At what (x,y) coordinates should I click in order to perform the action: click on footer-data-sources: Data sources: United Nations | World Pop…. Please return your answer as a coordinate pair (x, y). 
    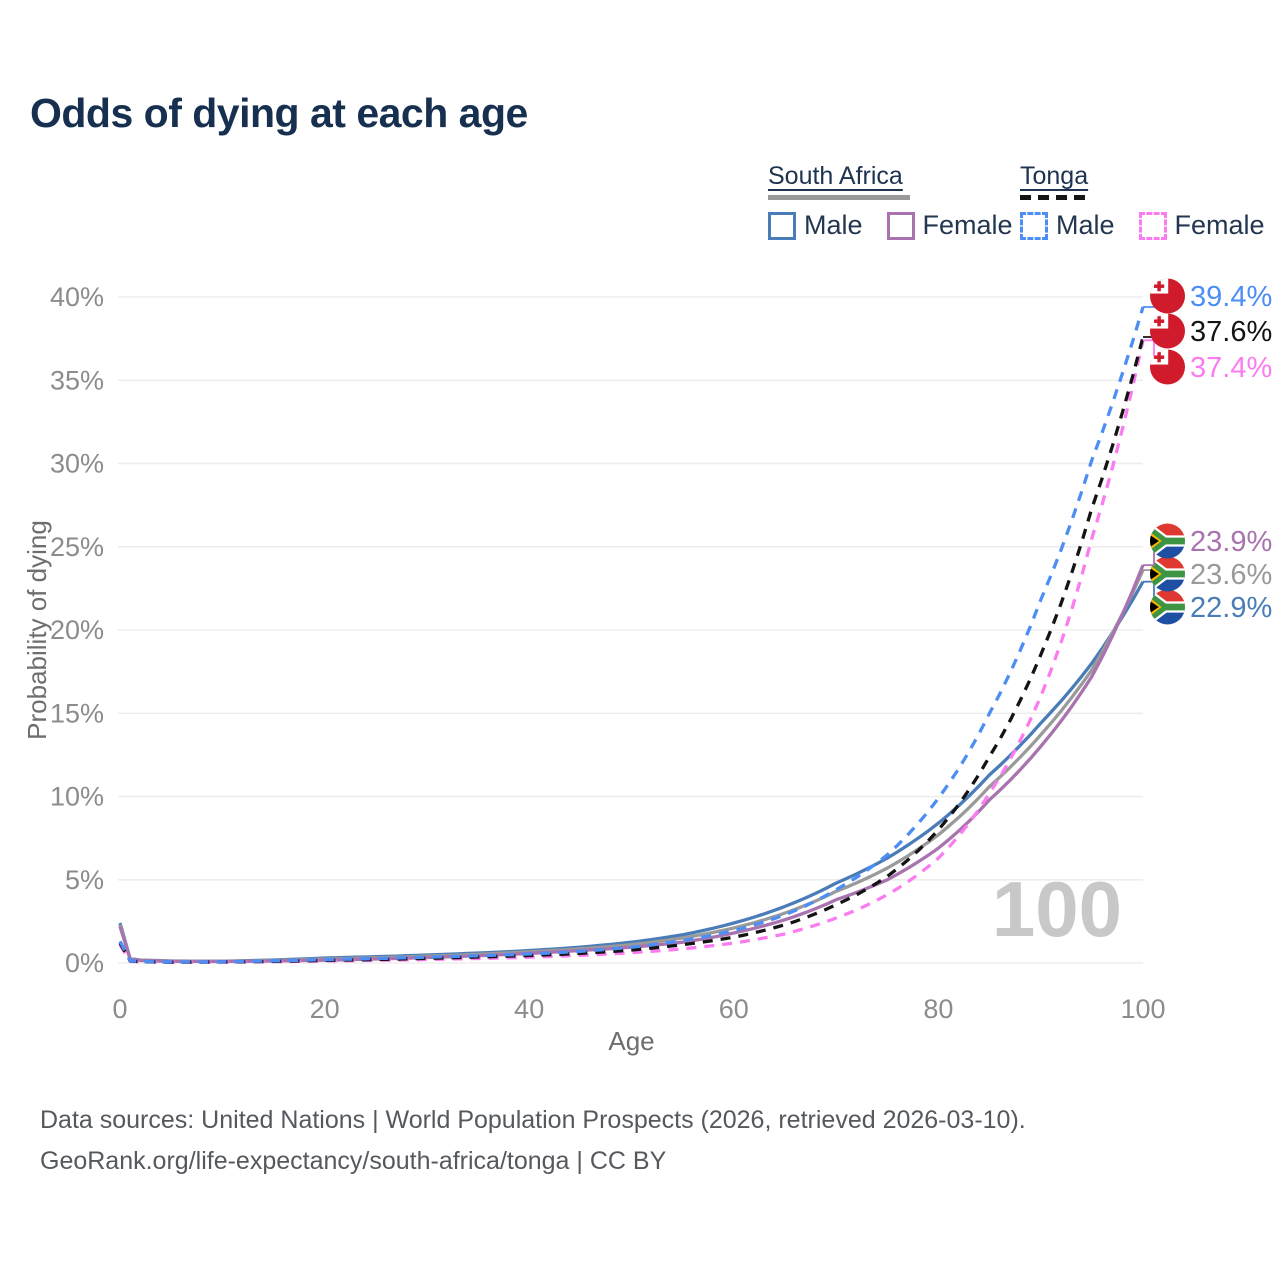
    Looking at the image, I should click on (533, 1120).